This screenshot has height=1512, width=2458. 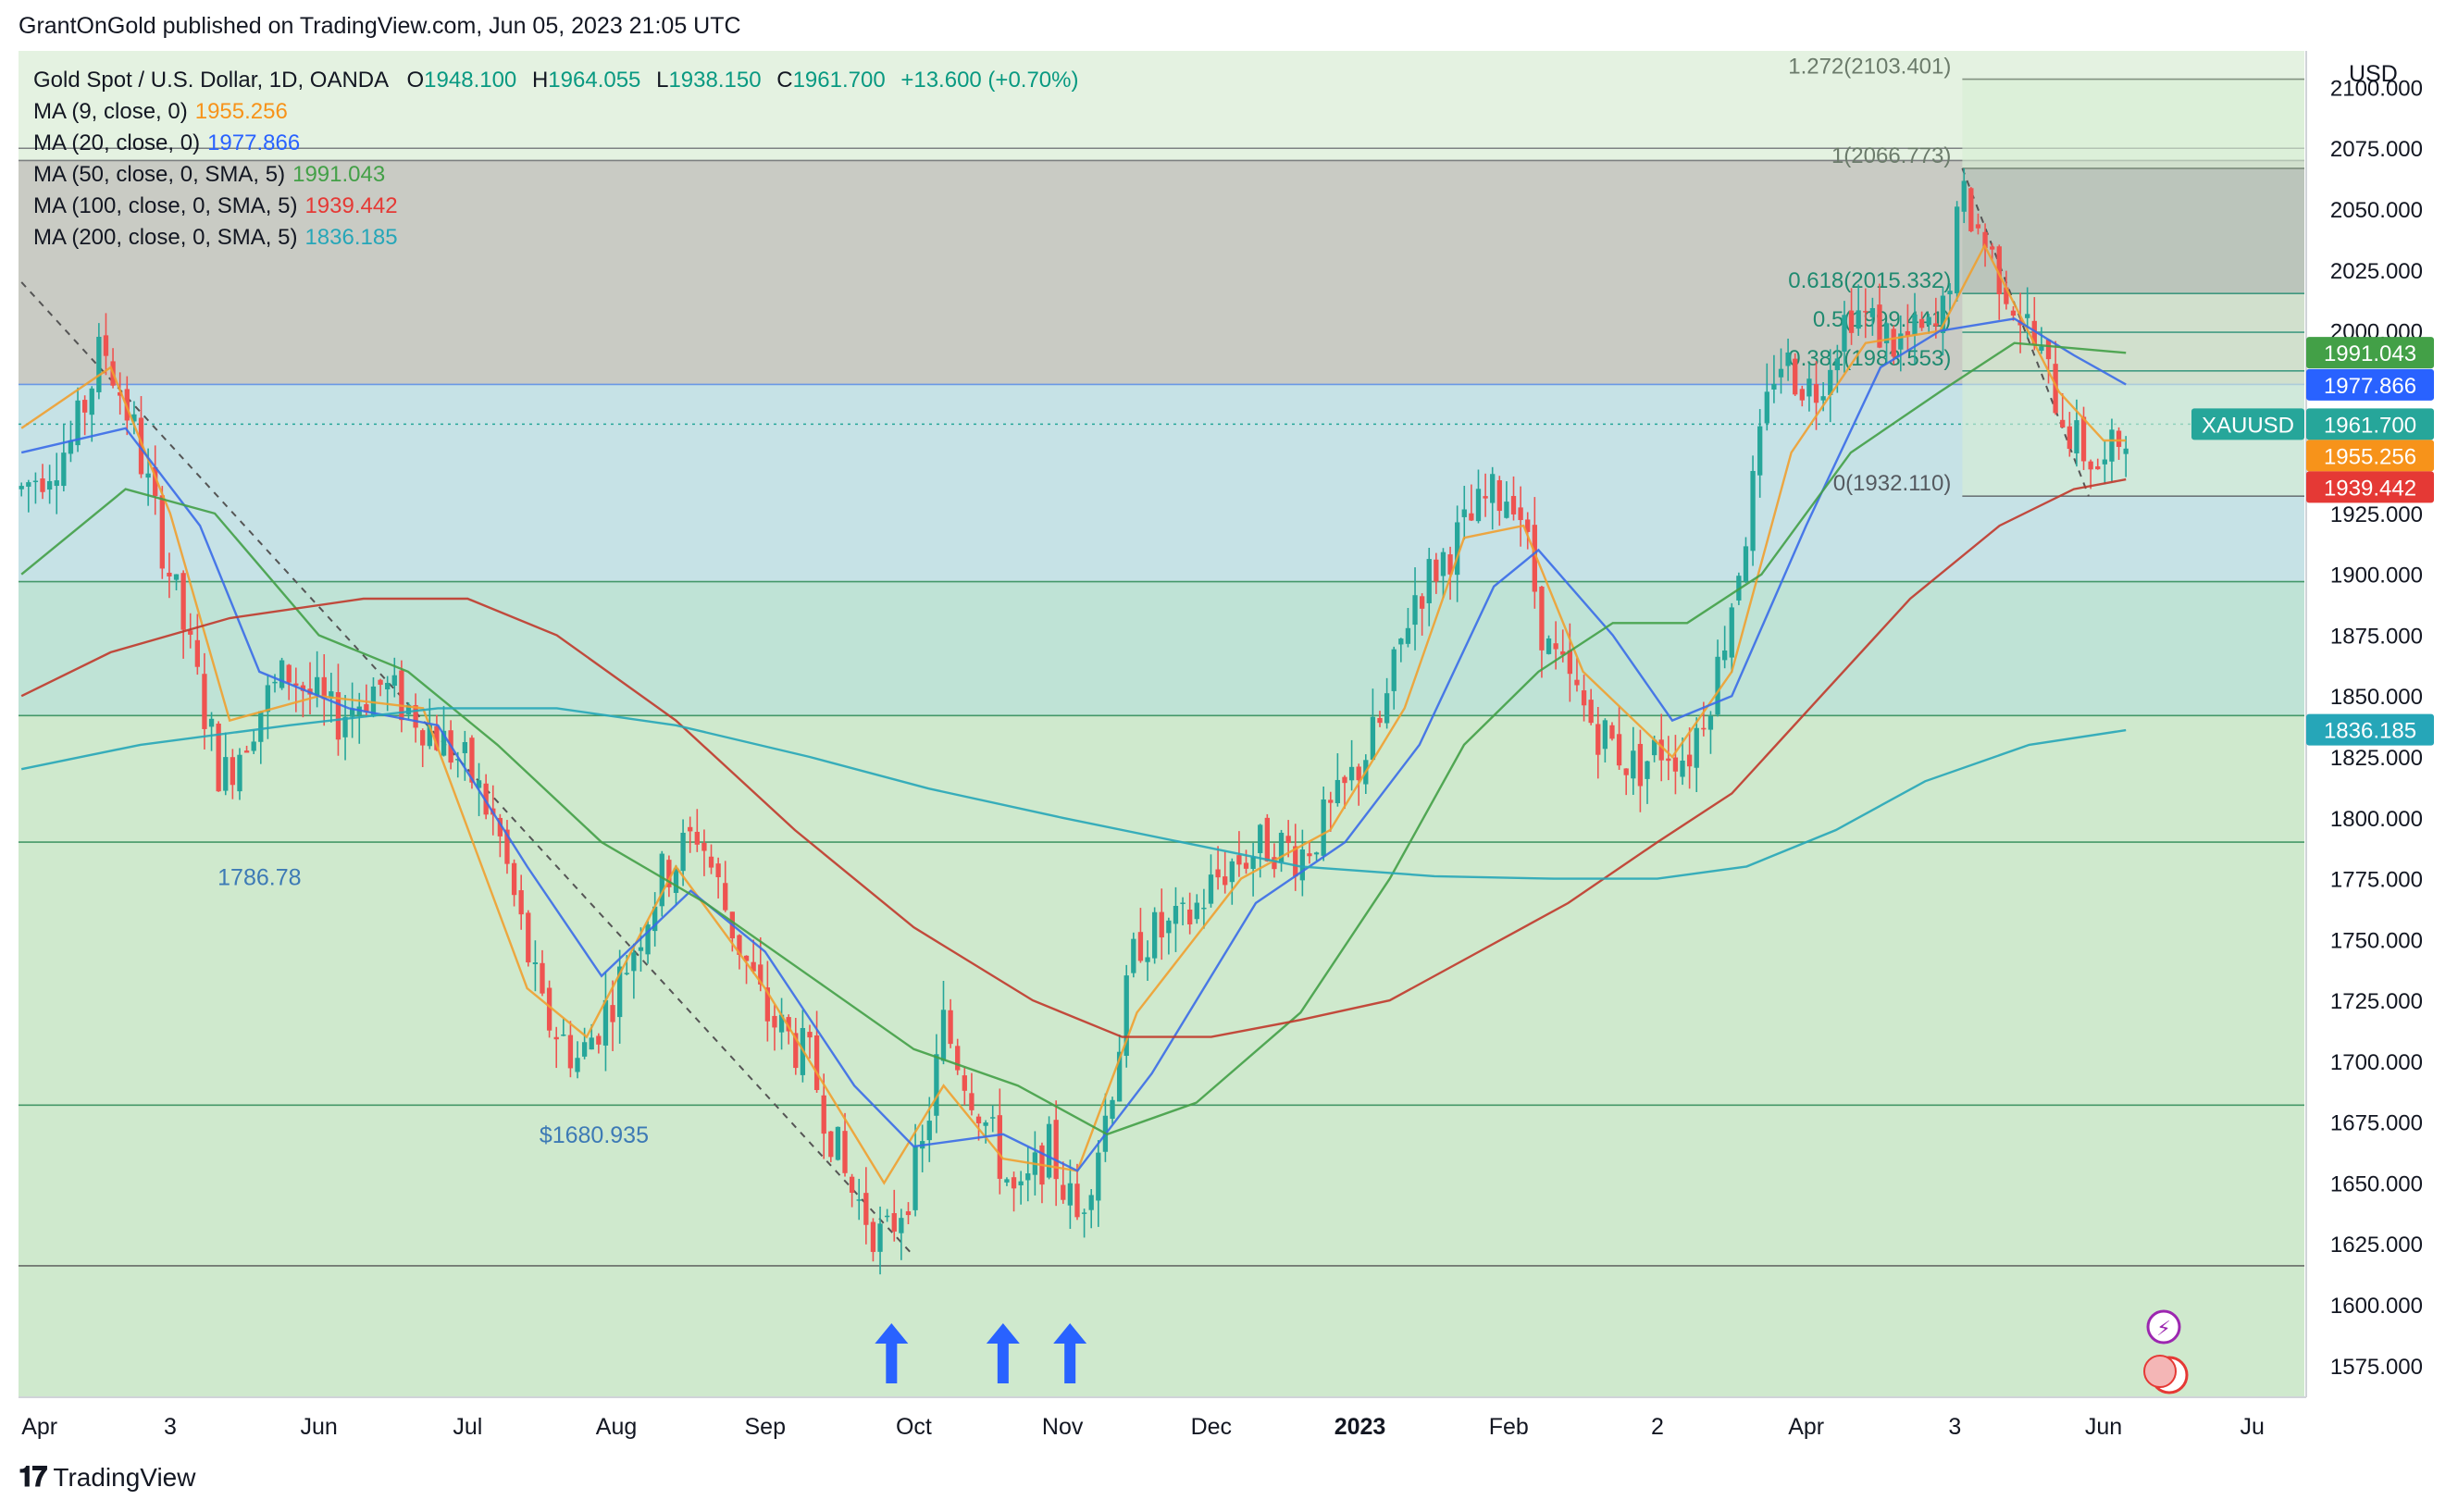 What do you see at coordinates (555, 206) in the screenshot?
I see `ma-row: MA (100, close, 0, SMA, 5) 1939.442` at bounding box center [555, 206].